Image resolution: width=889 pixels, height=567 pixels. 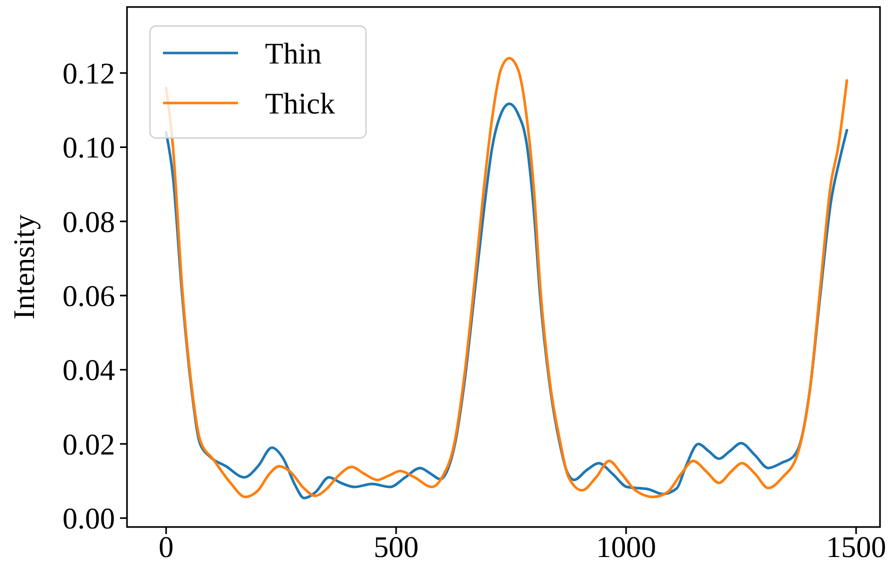 What do you see at coordinates (88, 445) in the screenshot?
I see `y-tick-label: 0.02` at bounding box center [88, 445].